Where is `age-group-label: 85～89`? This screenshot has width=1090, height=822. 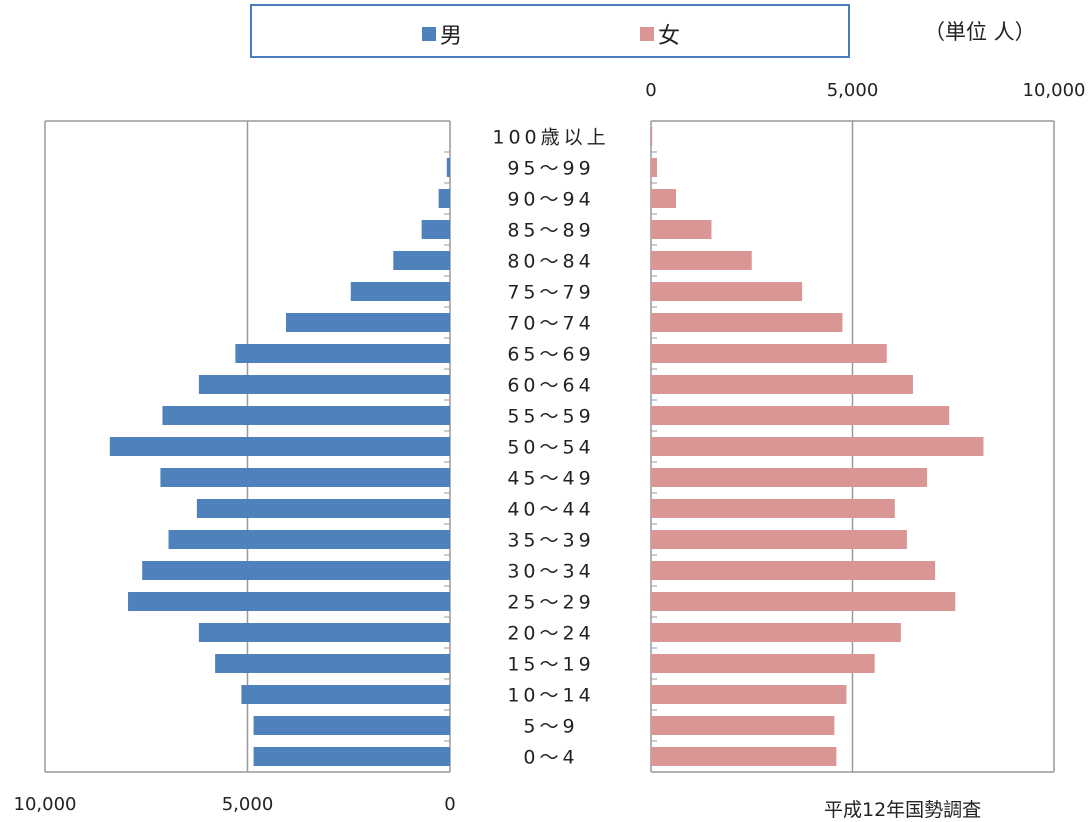
age-group-label: 85～89 is located at coordinates (550, 231).